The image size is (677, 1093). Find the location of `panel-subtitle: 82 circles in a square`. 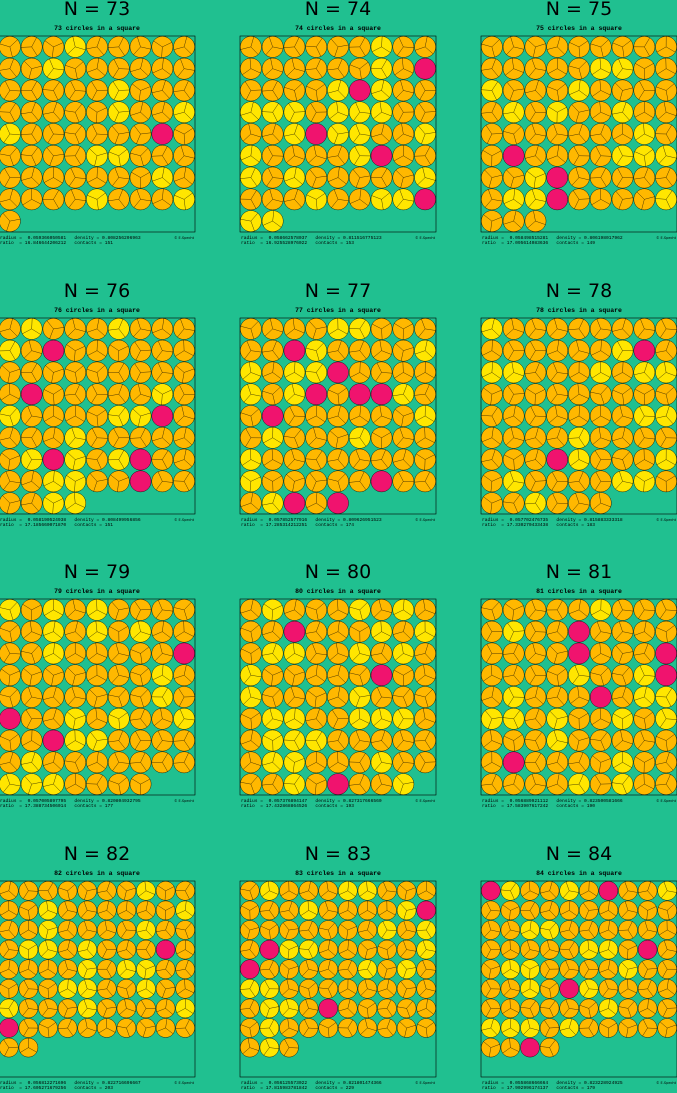

panel-subtitle: 82 circles in a square is located at coordinates (97, 873).